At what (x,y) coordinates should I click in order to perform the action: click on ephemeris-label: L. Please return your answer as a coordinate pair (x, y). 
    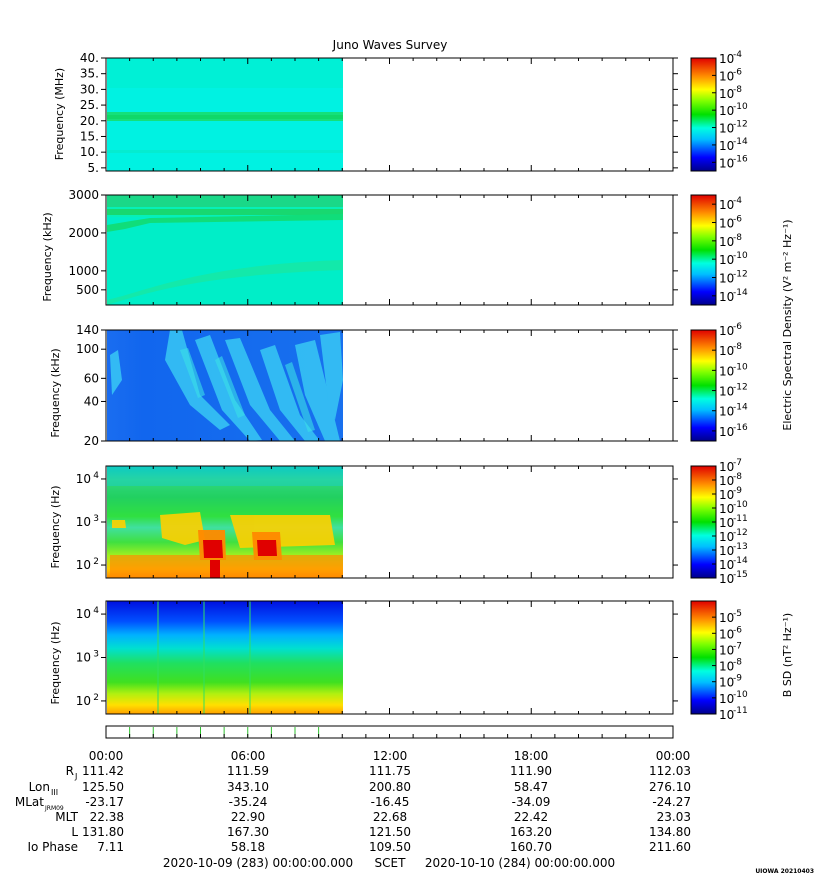
    Looking at the image, I should click on (74, 832).